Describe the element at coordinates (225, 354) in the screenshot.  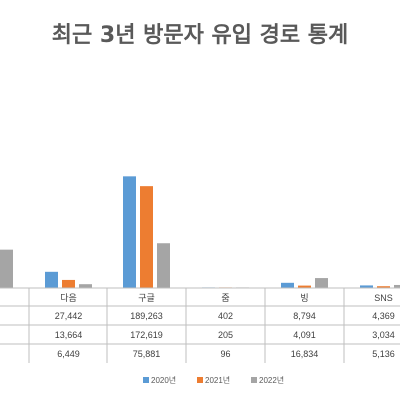
I see `data-label: 96` at that location.